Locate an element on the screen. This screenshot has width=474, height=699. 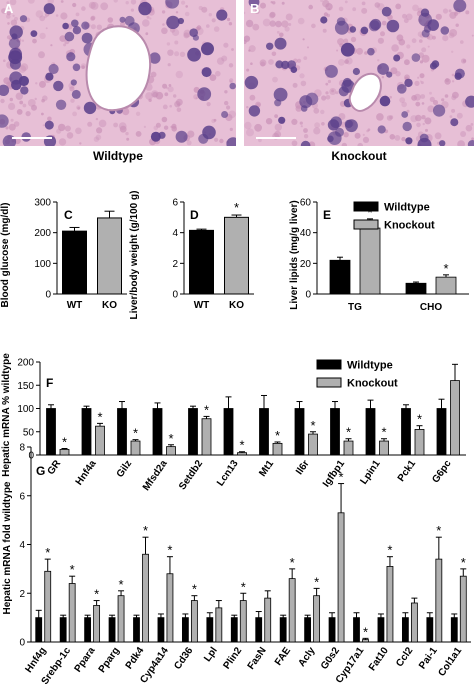
panel-letter: A is located at coordinates (9, 8).